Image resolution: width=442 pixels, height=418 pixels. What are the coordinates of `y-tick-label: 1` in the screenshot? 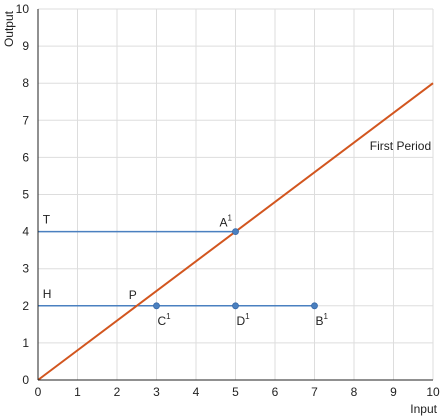 It's located at (25, 343).